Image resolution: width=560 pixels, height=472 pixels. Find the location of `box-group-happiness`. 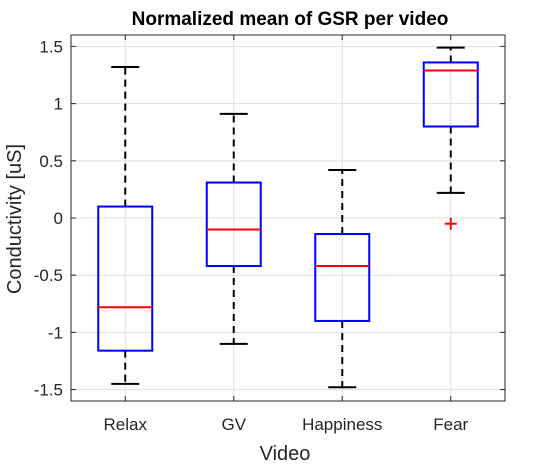

box-group-happiness is located at coordinates (342, 278).